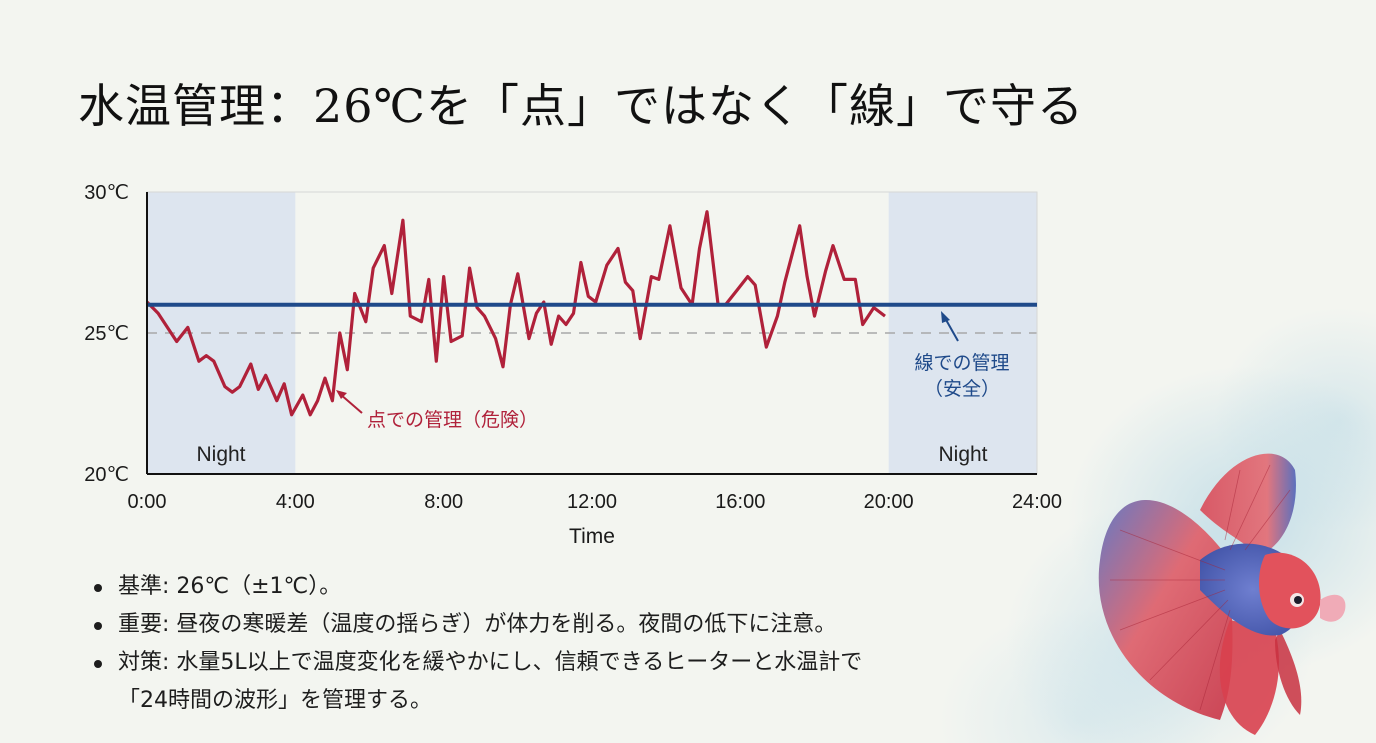 The image size is (1376, 743). I want to click on x-tick-label: 24:00, so click(1037, 502).